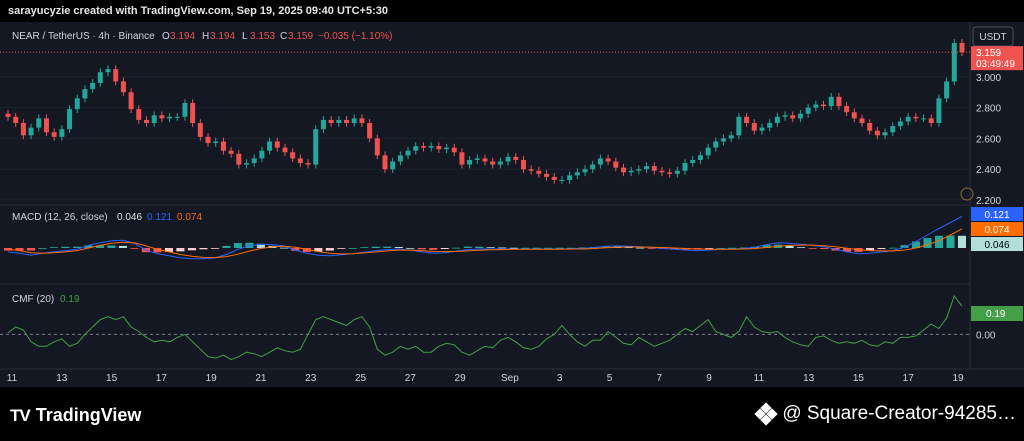 The height and width of the screenshot is (441, 1024). Describe the element at coordinates (709, 378) in the screenshot. I see `time-tick-label: 9` at that location.